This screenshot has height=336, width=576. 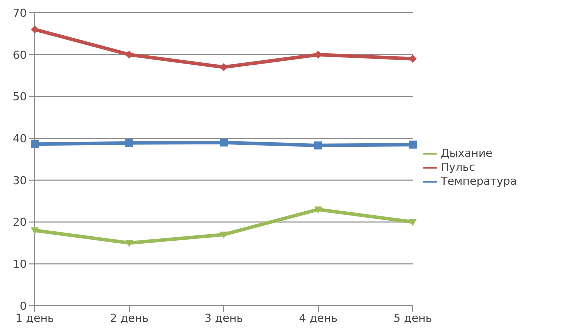 What do you see at coordinates (20, 223) in the screenshot?
I see `y-tick-label: 20` at bounding box center [20, 223].